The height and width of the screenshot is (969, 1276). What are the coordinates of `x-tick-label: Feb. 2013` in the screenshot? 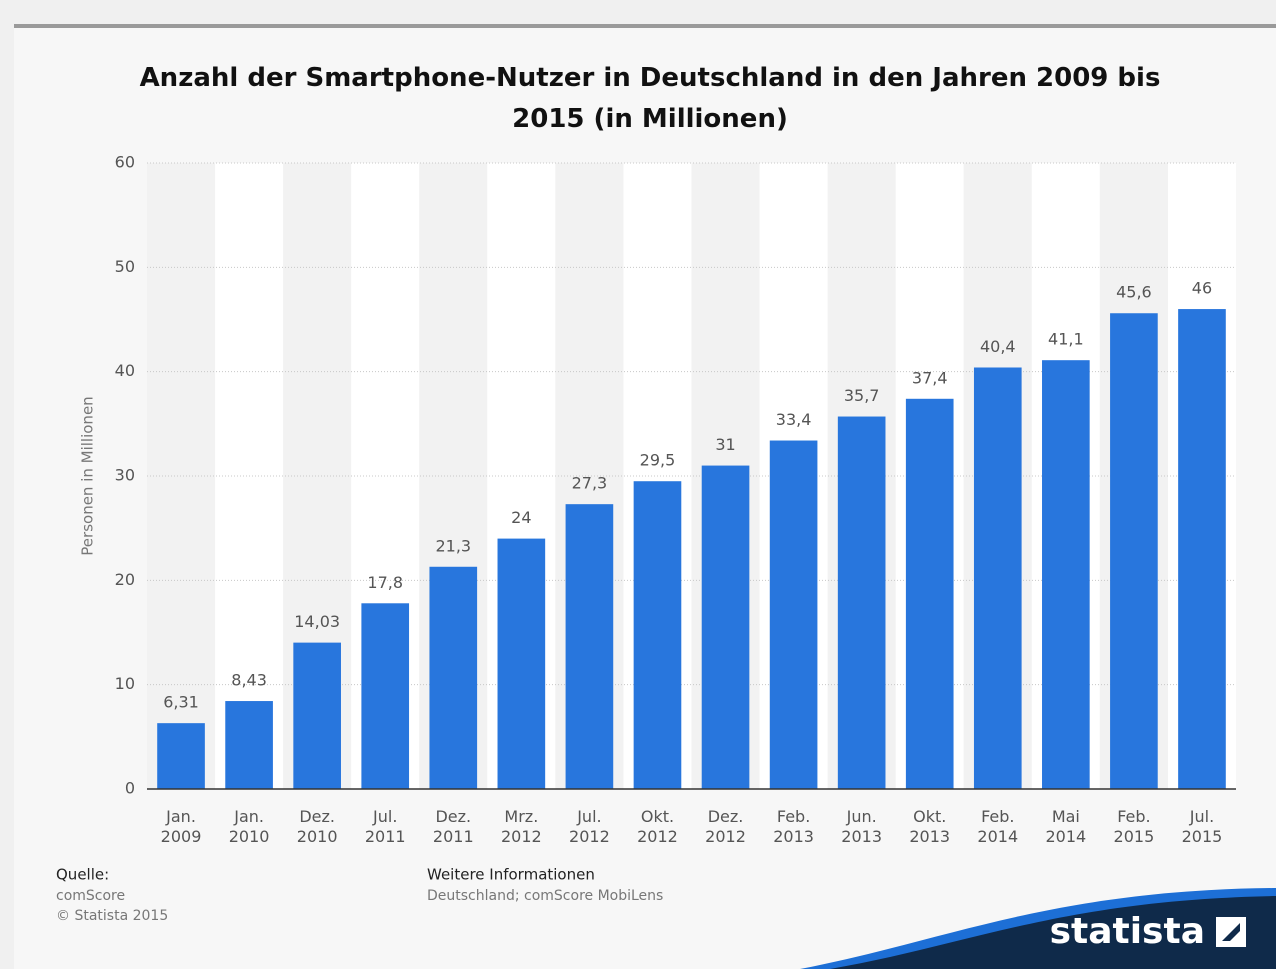 It's located at (793, 826).